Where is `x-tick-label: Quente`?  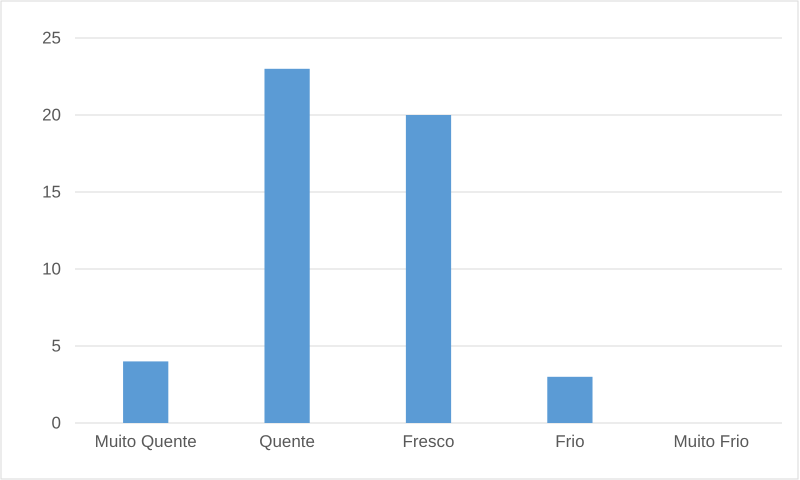
x-tick-label: Quente is located at coordinates (287, 442).